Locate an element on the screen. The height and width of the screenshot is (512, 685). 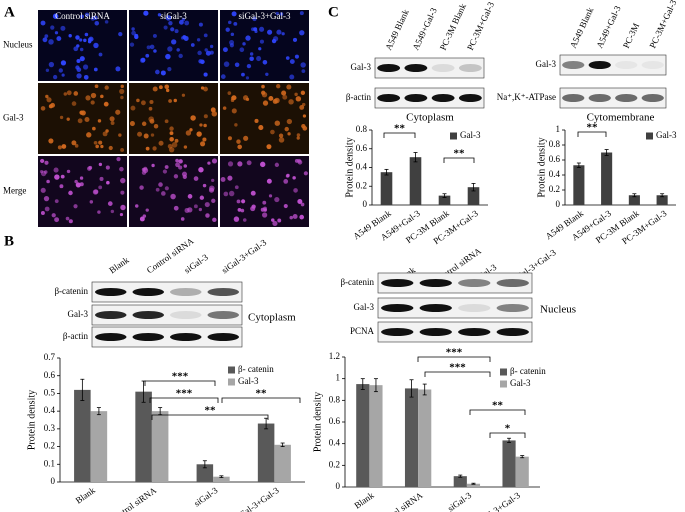
legend-label: Gal-3 is located at coordinates (520, 383).